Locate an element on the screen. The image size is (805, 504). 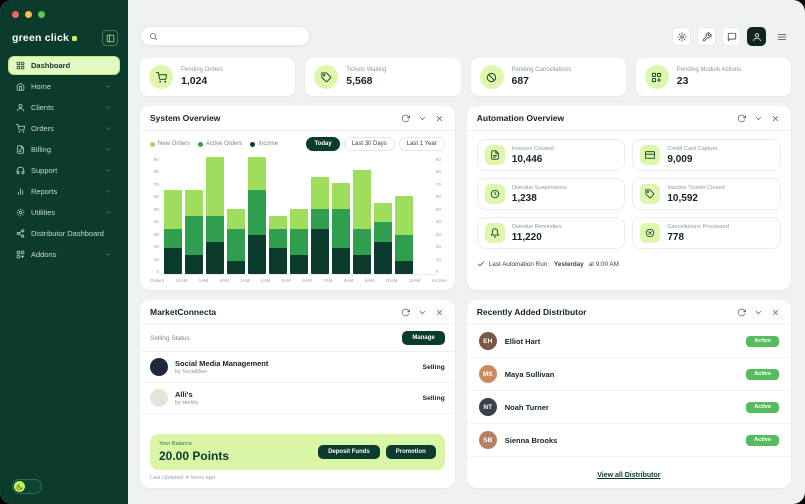
legend-label: Active Orders is located at coordinates (224, 144).